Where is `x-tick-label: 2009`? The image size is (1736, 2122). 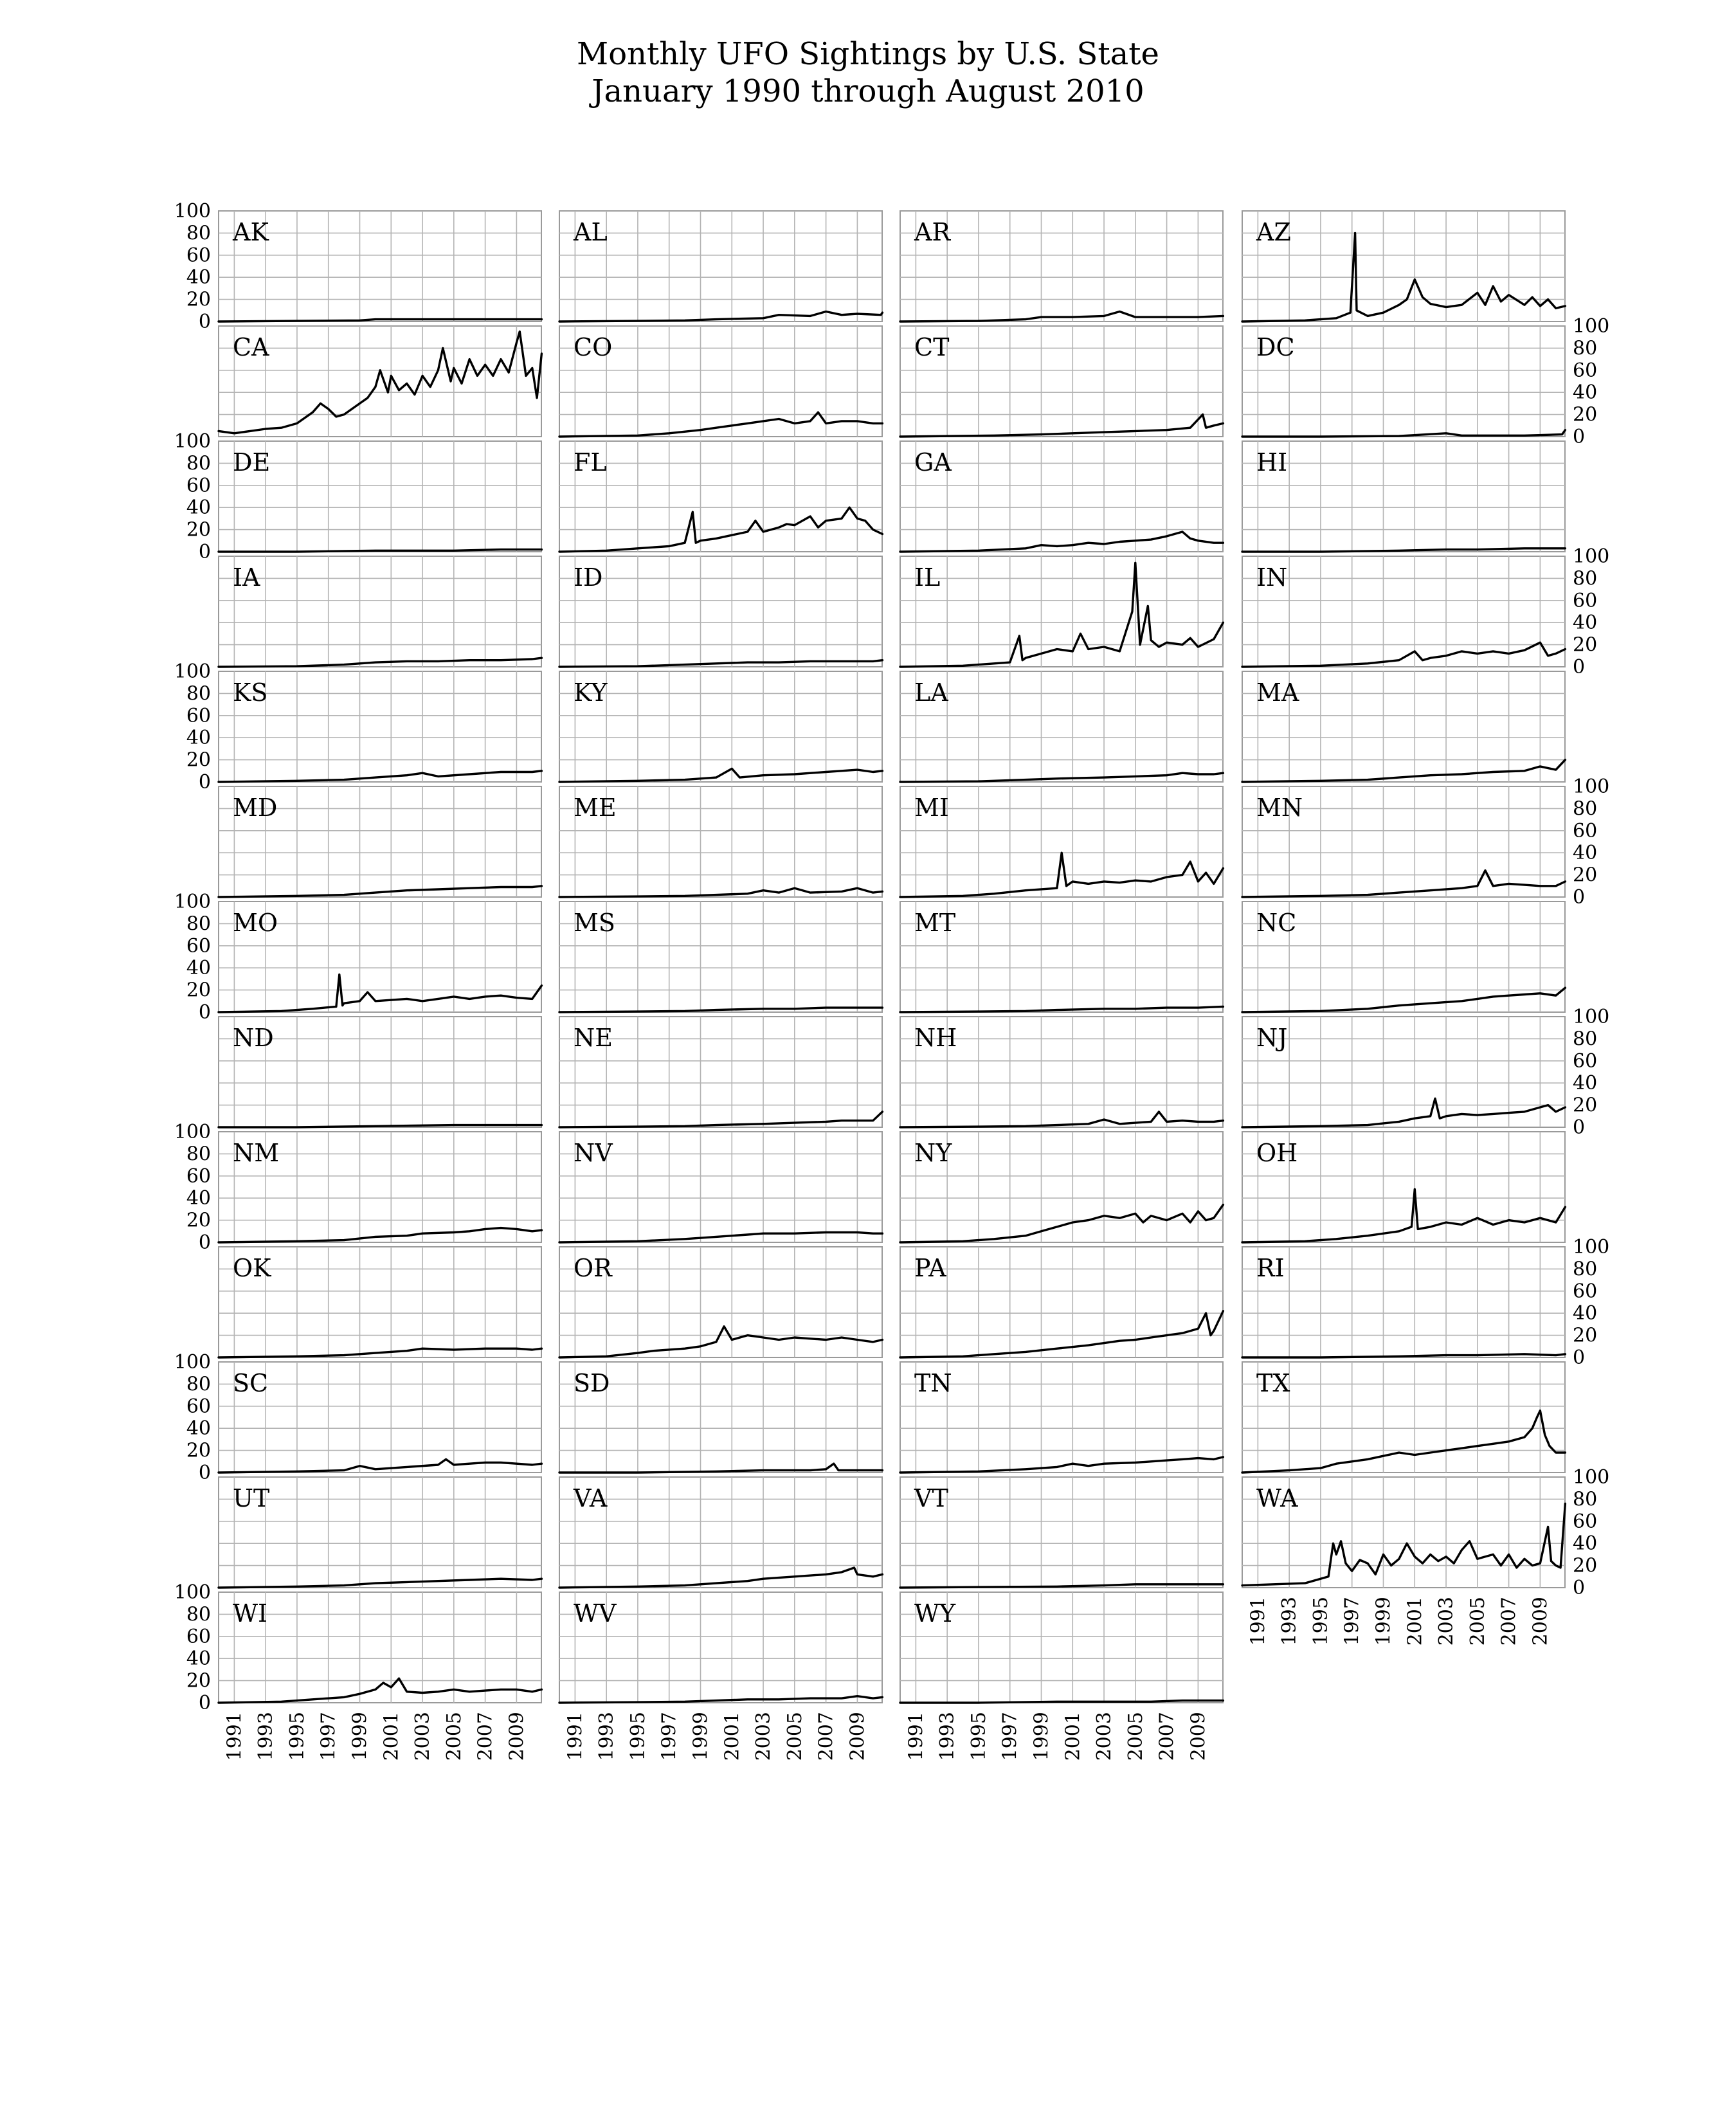 x-tick-label: 2009 is located at coordinates (516, 1736).